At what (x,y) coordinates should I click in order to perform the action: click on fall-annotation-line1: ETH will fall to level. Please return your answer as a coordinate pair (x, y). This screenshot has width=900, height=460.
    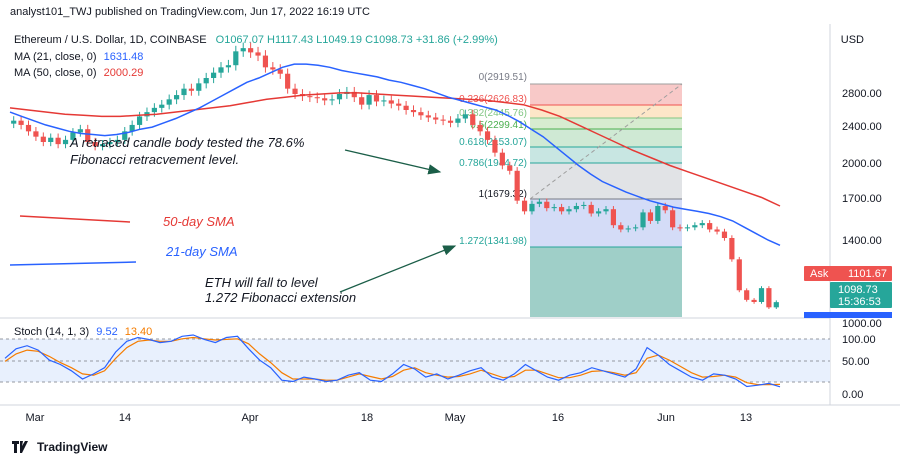
    Looking at the image, I should click on (262, 282).